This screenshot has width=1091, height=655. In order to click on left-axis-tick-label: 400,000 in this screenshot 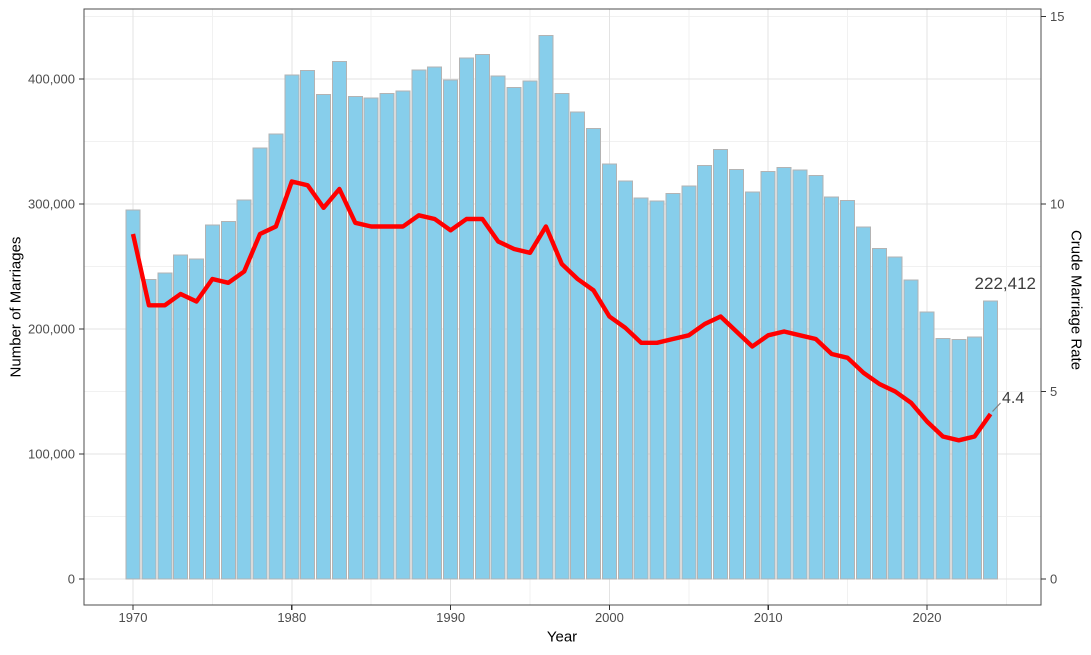, I will do `click(51, 79)`.